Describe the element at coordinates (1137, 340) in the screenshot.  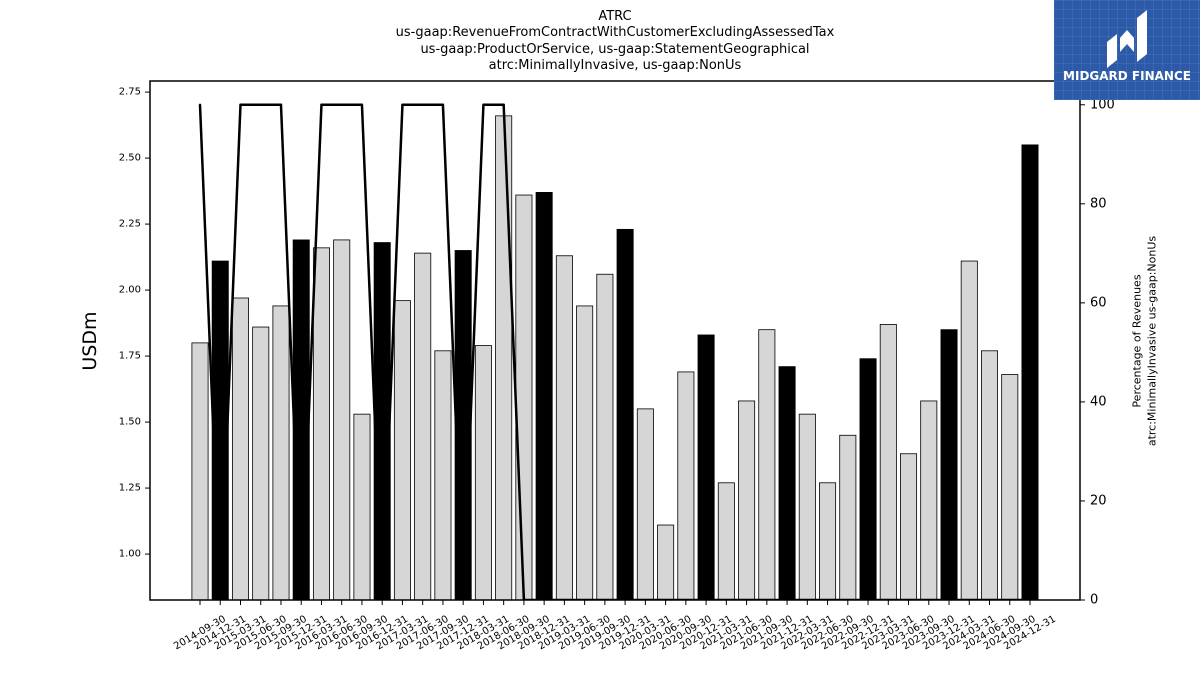
I see `y2-axis-label-line-1: Percentage of Revenues` at that location.